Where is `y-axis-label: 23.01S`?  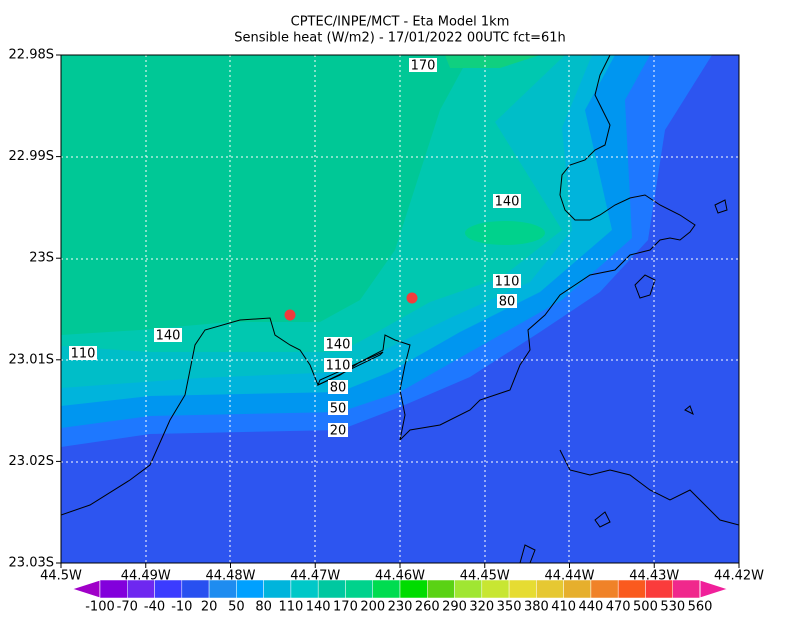
y-axis-label: 23.01S is located at coordinates (31, 359).